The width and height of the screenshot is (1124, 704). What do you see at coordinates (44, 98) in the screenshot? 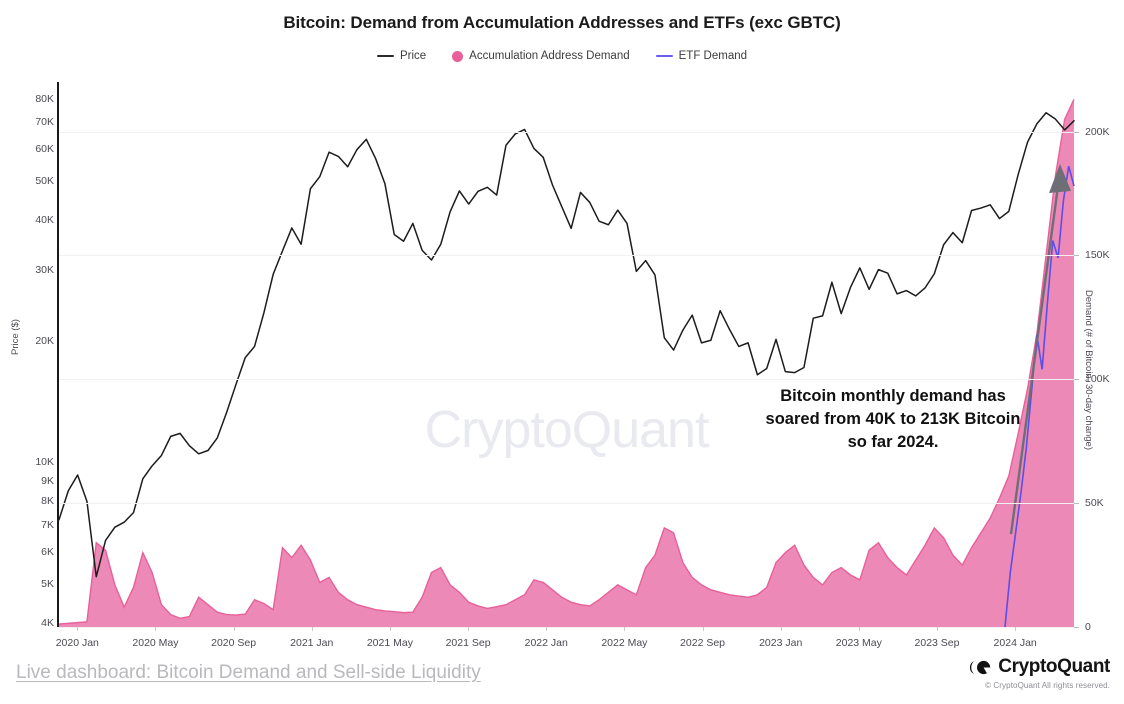
I see `y-axis-left-tick-label: 80K` at bounding box center [44, 98].